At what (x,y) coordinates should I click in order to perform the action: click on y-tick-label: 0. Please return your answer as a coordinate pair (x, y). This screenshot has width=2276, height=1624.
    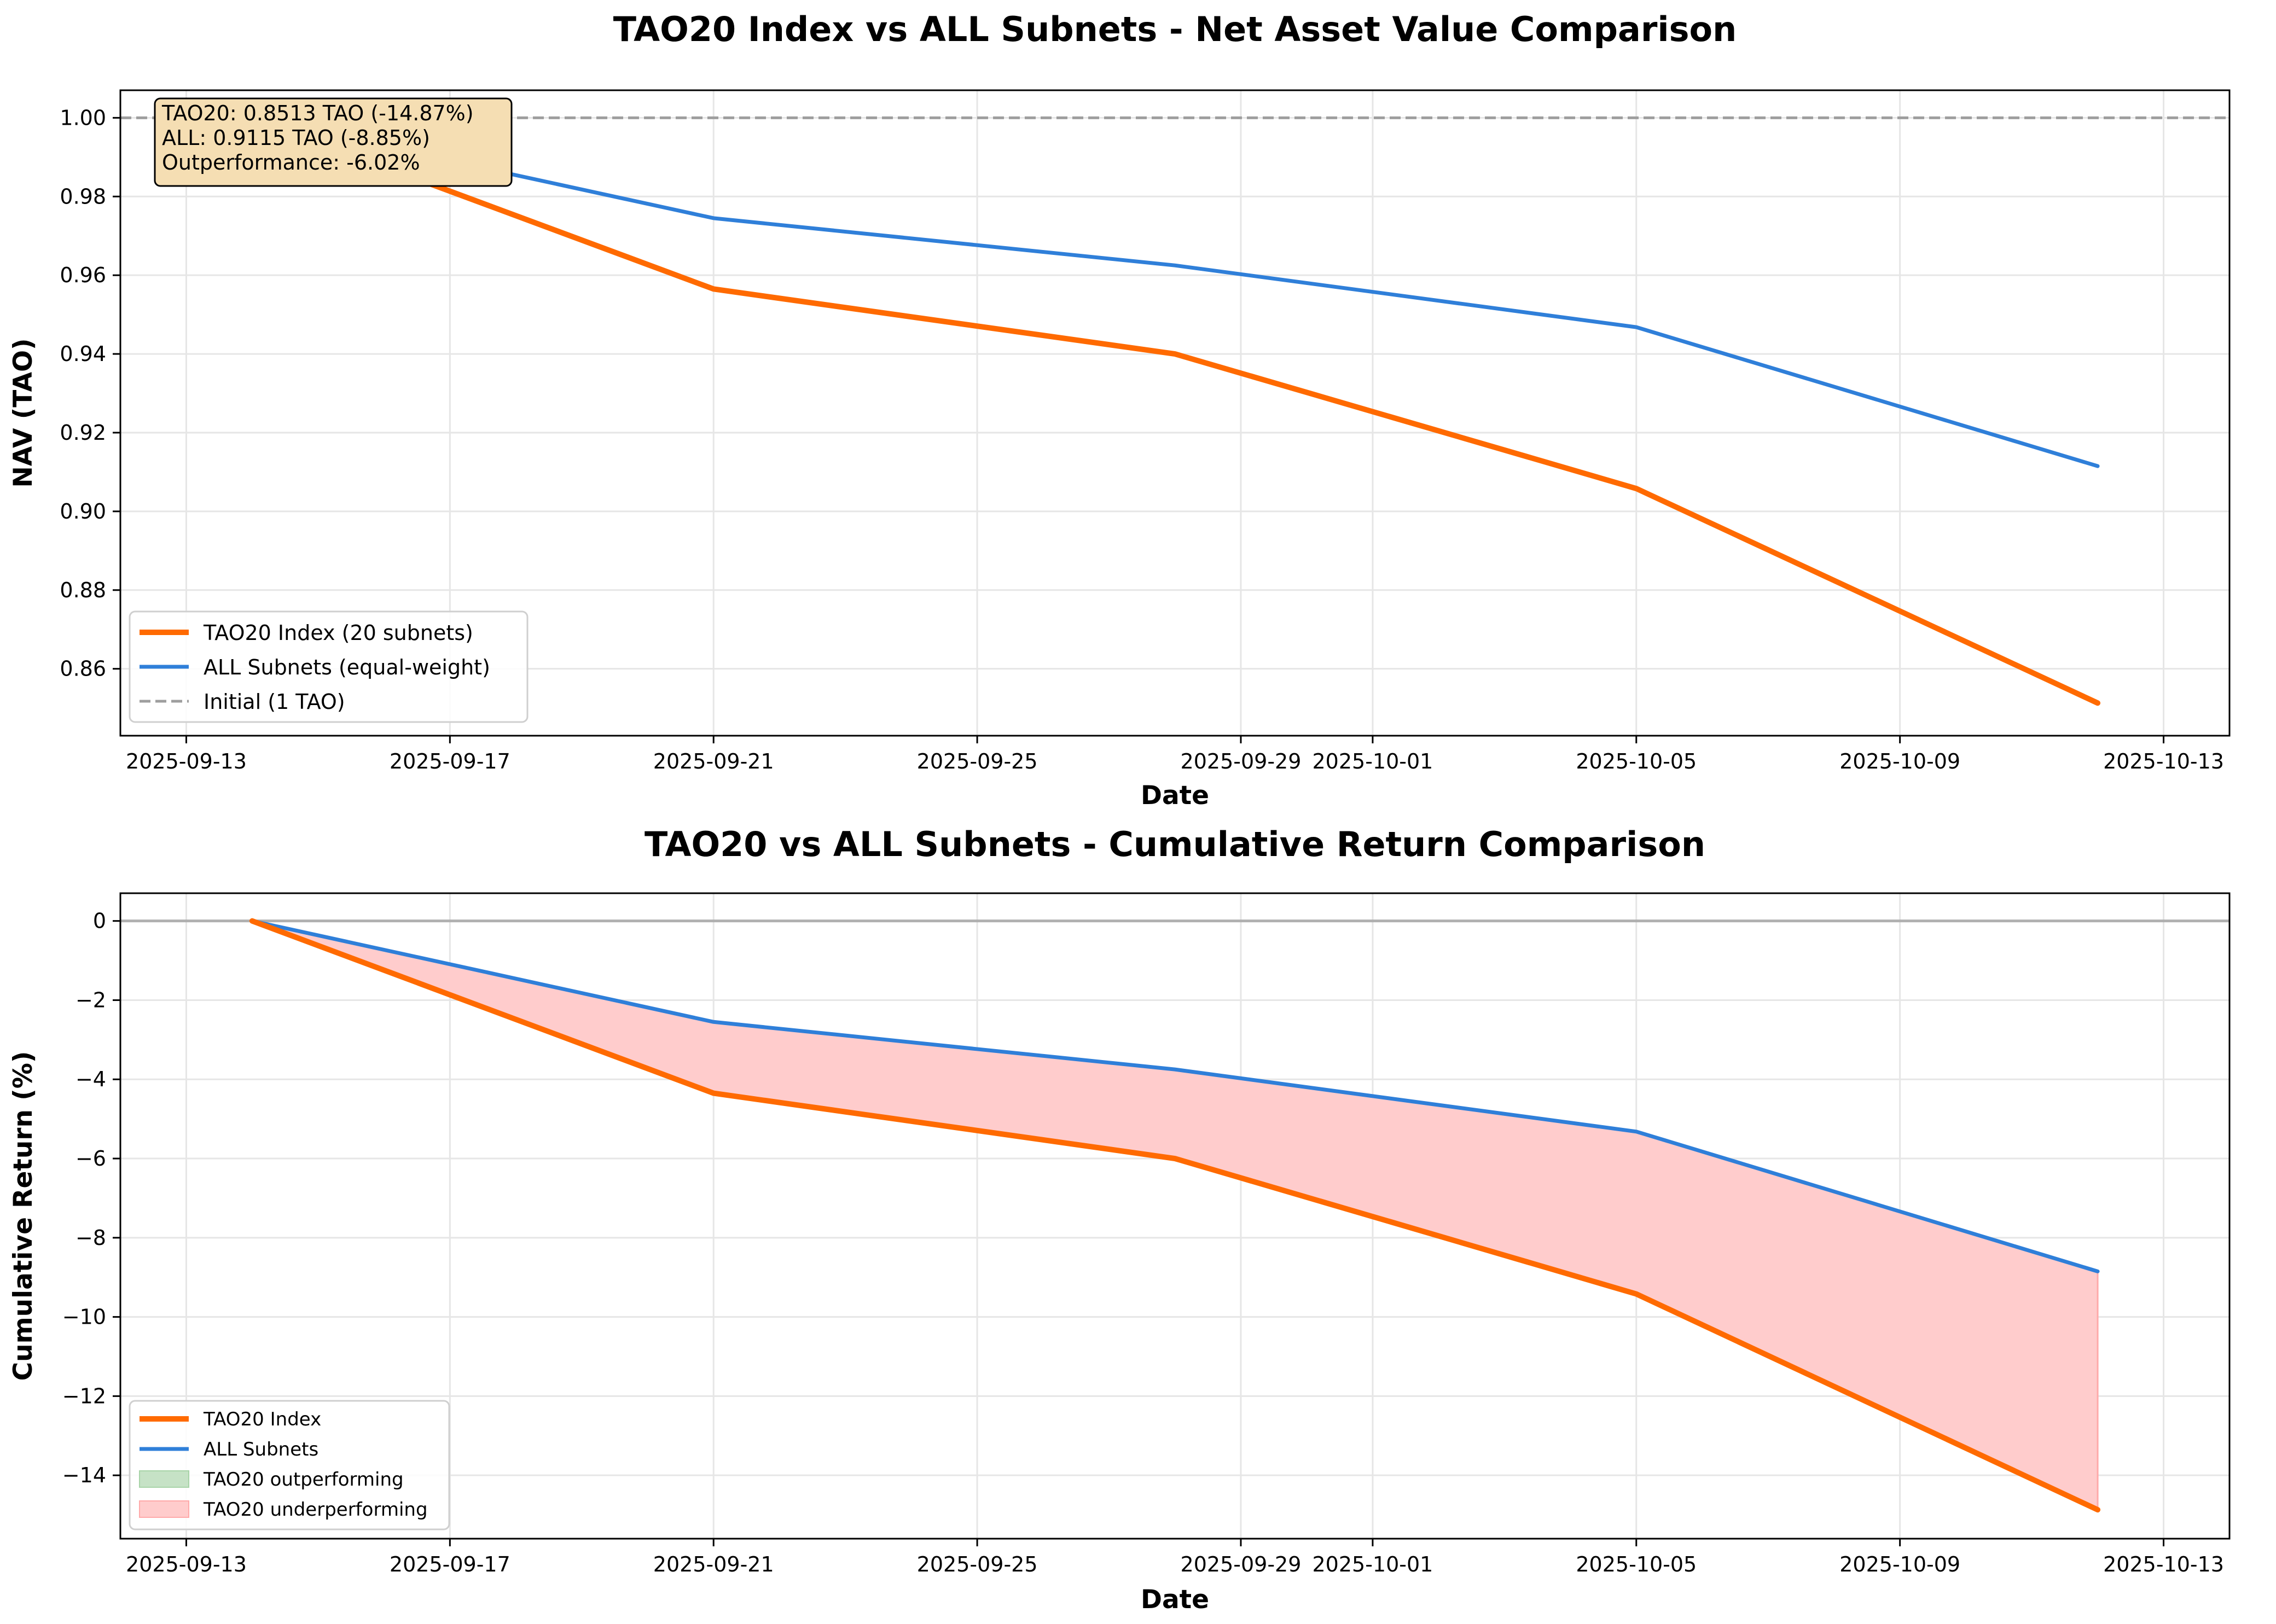
    Looking at the image, I should click on (99, 921).